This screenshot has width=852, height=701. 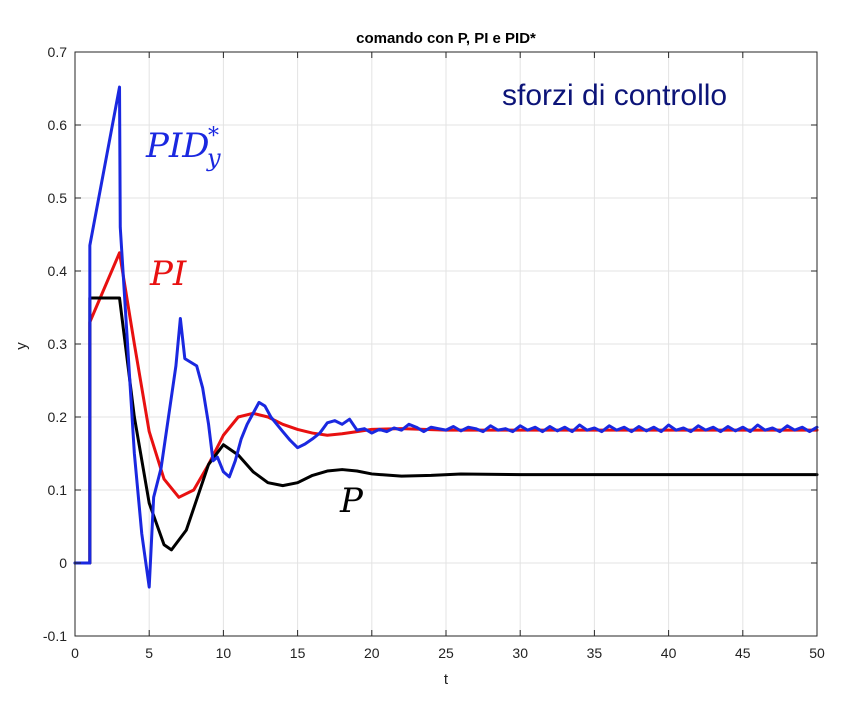 What do you see at coordinates (213, 136) in the screenshot?
I see `annotation-pid-sup: *` at bounding box center [213, 136].